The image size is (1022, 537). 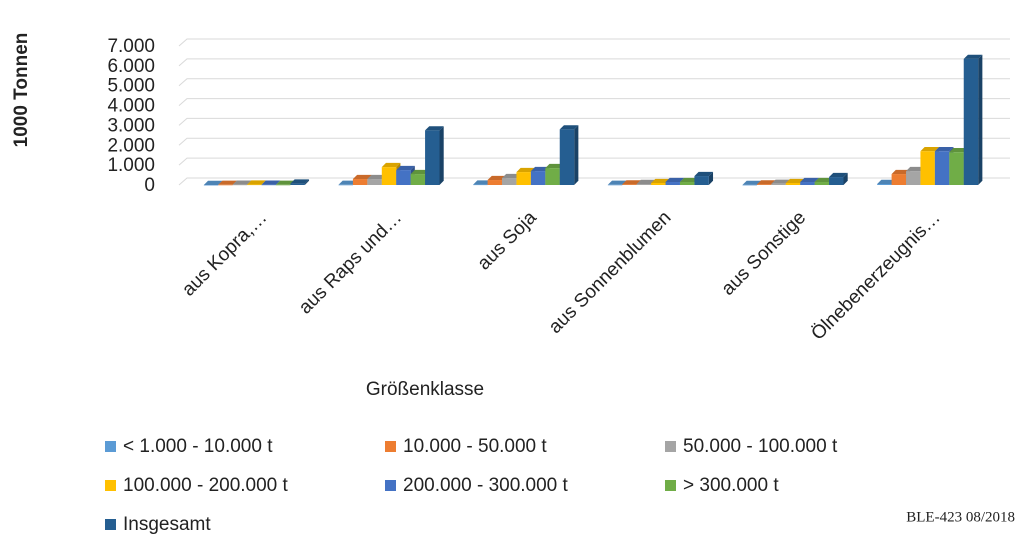 I want to click on y-tick-label: 3.000, so click(x=131, y=125).